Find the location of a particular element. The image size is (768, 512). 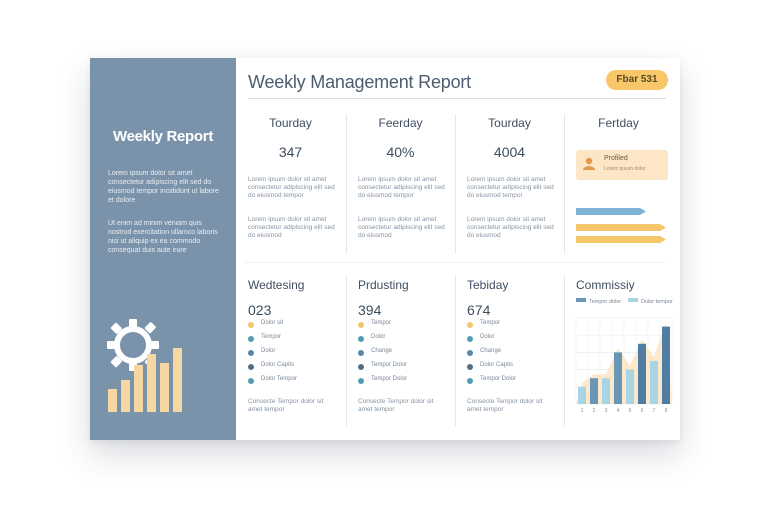

legend-label: Dolor tempor is located at coordinates (657, 302).